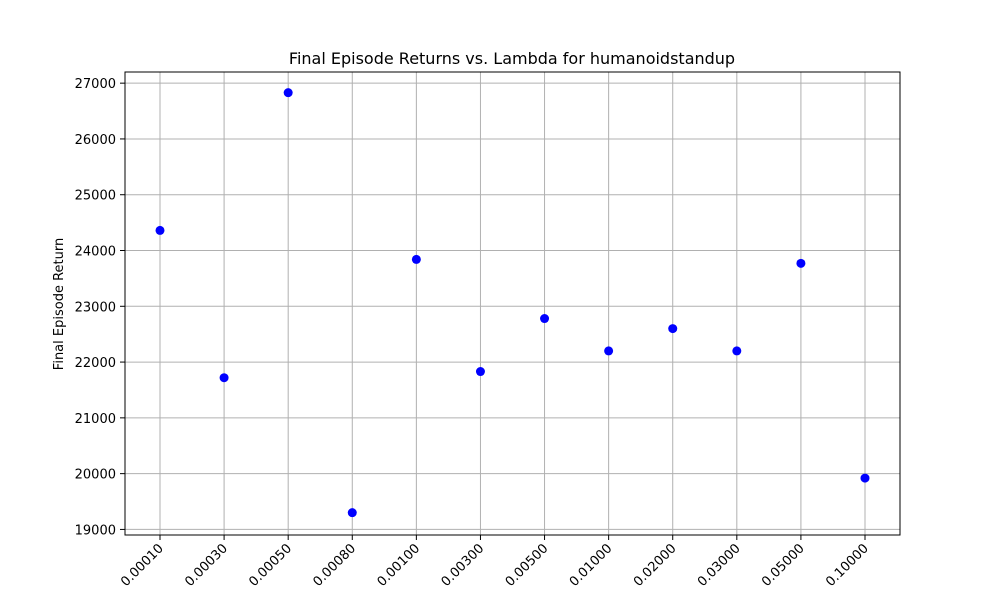  Describe the element at coordinates (95, 530) in the screenshot. I see `y-tick-label: 19000` at that location.